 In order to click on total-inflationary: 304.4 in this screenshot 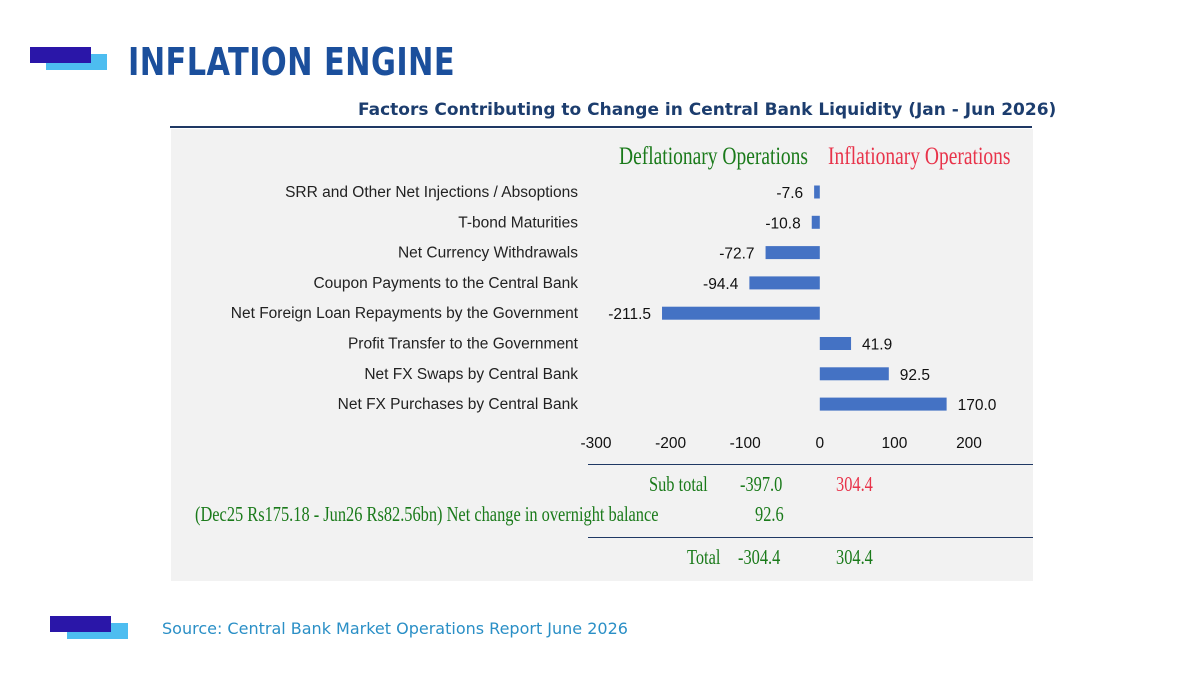, I will do `click(854, 557)`.